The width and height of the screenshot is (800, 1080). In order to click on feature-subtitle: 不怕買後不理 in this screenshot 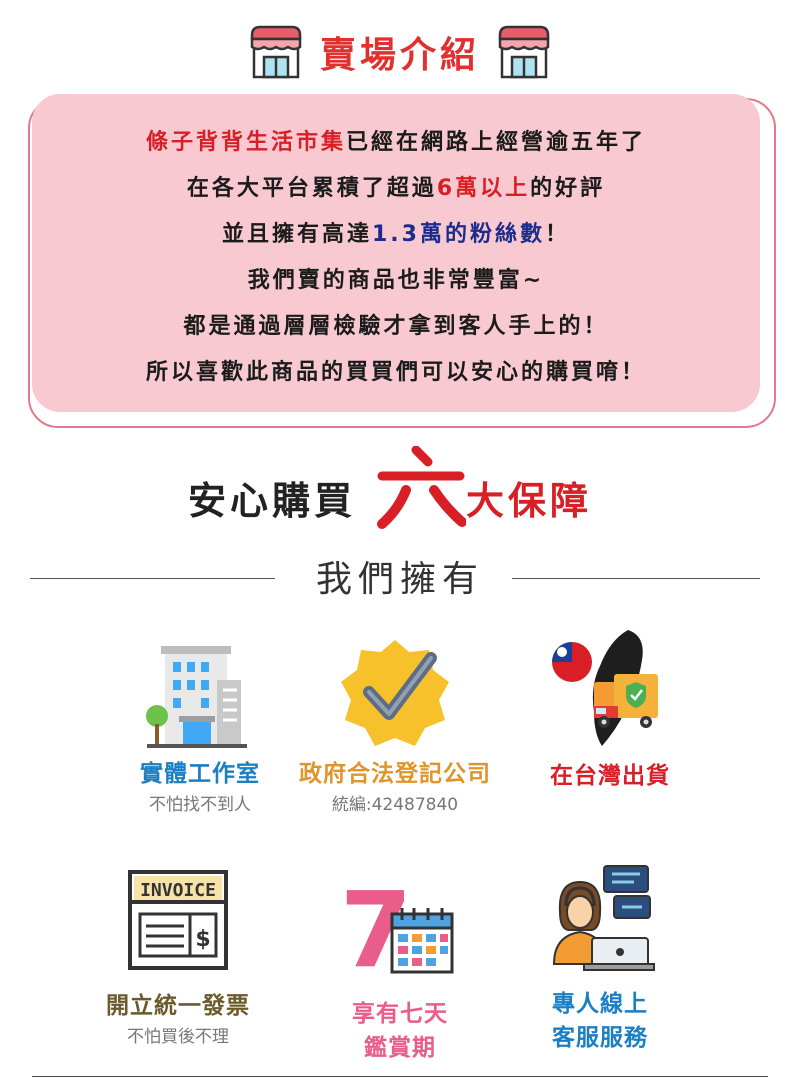, I will do `click(178, 1037)`.